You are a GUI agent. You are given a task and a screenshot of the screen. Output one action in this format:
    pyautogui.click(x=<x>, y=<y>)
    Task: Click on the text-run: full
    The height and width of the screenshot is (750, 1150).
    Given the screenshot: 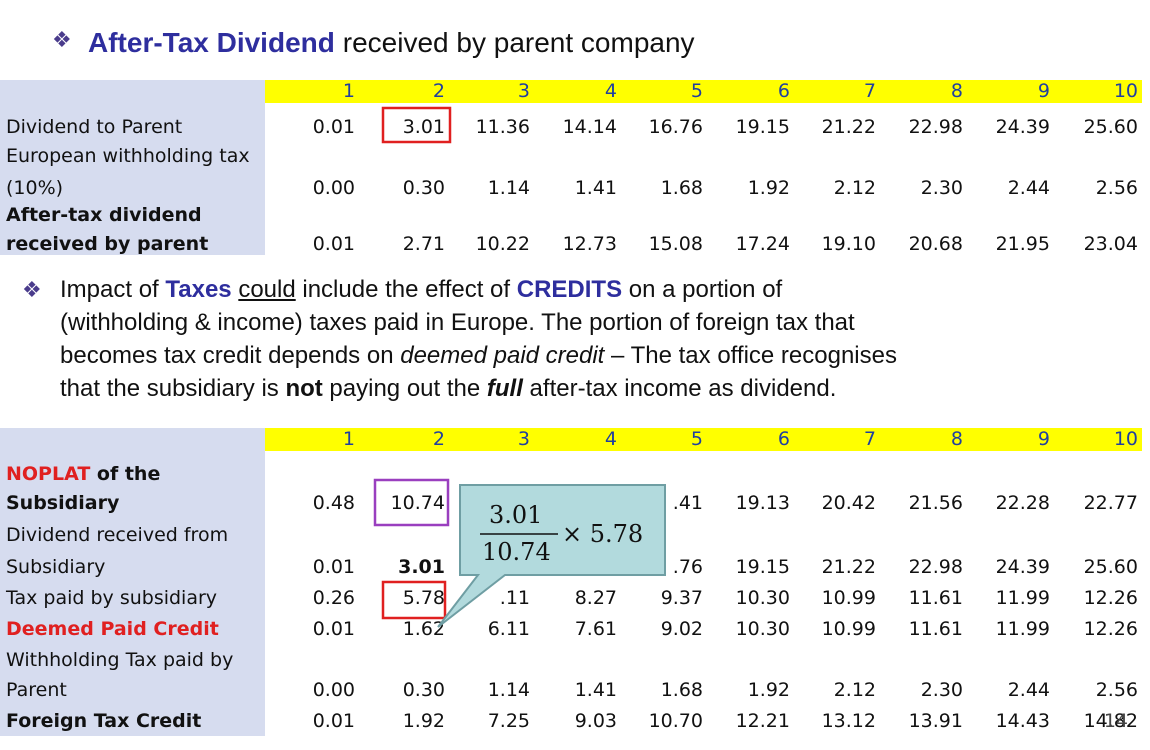 What is the action you would take?
    pyautogui.click(x=504, y=388)
    